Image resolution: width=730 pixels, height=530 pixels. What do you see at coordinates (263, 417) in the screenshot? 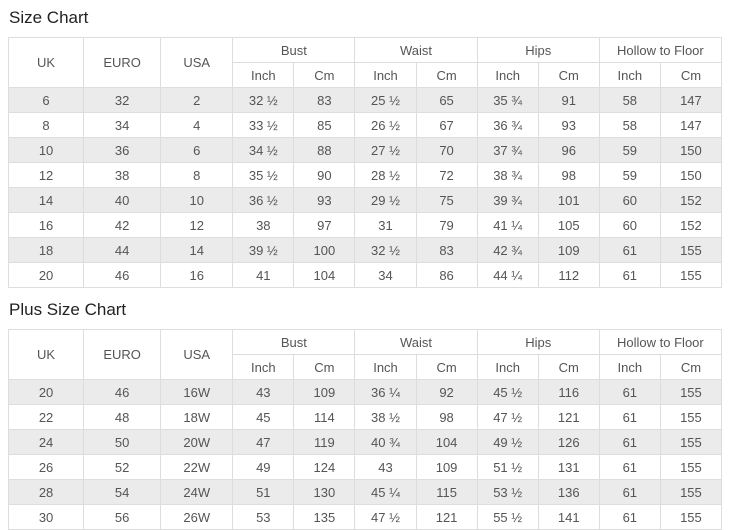
I see `table-cell: 45` at bounding box center [263, 417].